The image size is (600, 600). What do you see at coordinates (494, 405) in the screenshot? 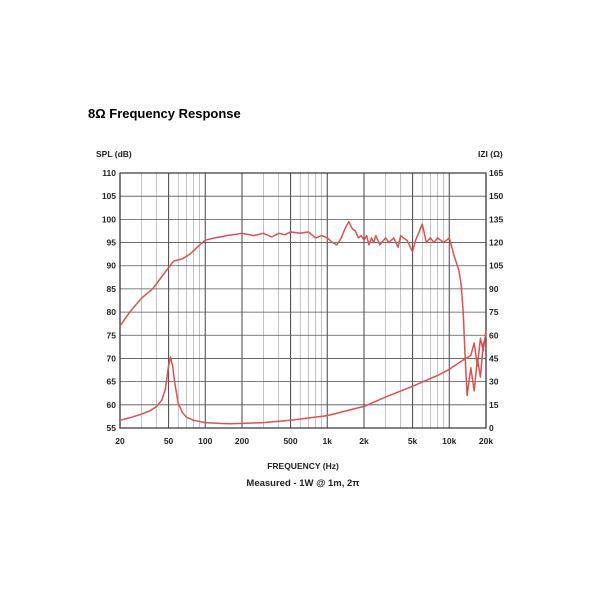
I see `y-tick-label-right: 15` at bounding box center [494, 405].